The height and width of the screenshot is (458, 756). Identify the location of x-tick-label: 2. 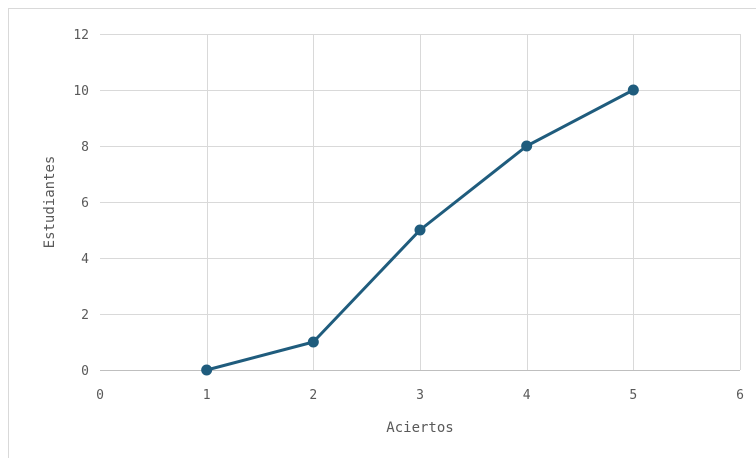
(313, 395).